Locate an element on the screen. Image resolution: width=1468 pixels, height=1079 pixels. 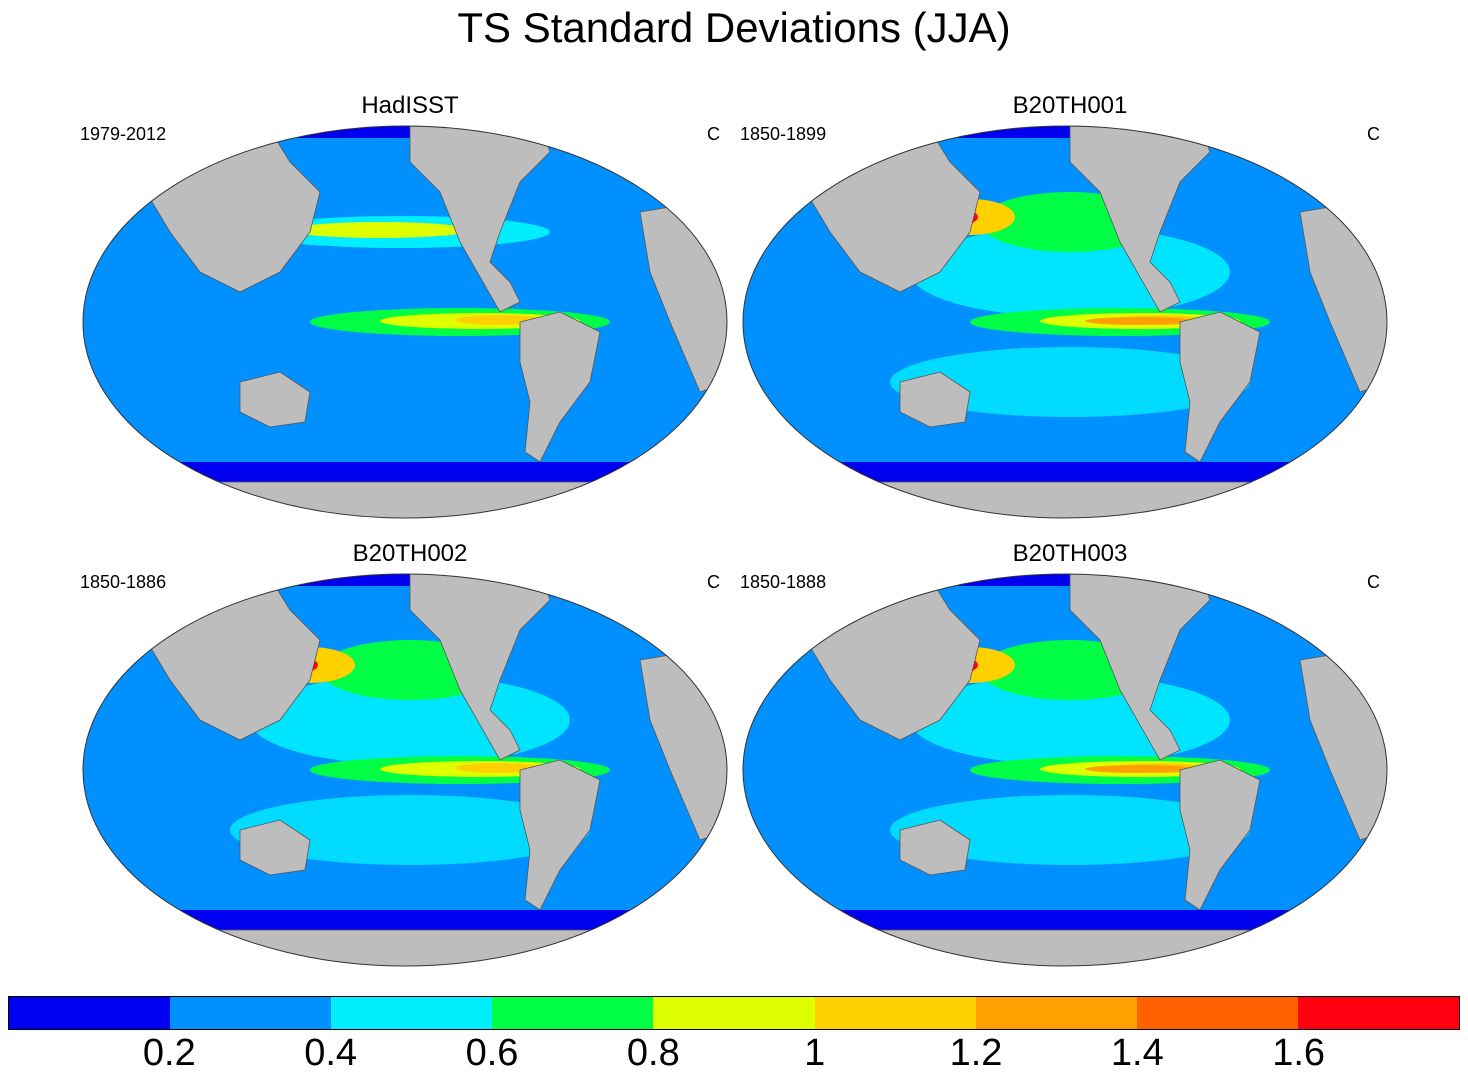
colorbar-tick-label: 1.6 is located at coordinates (1299, 1053).